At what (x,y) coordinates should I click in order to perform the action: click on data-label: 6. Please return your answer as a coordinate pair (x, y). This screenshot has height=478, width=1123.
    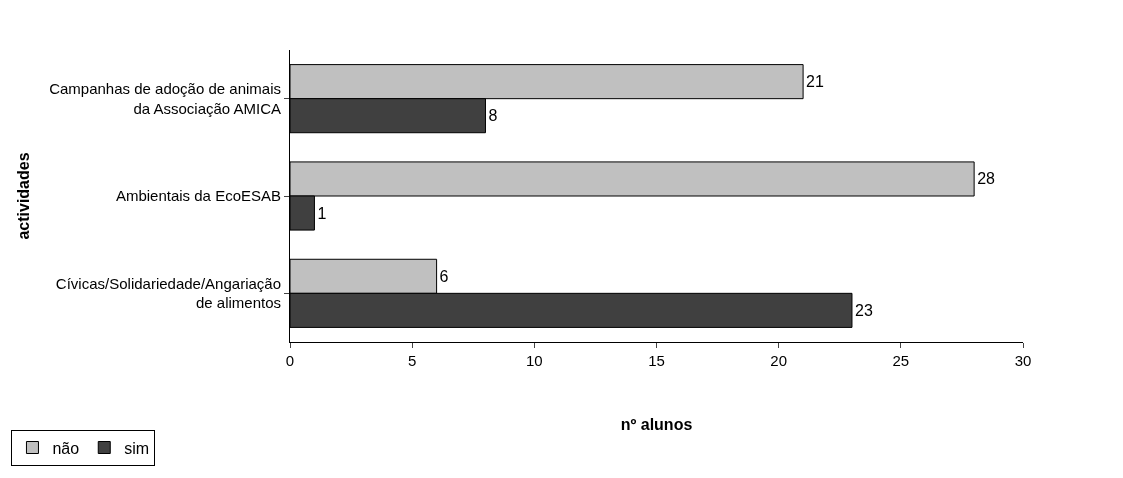
    Looking at the image, I should click on (444, 276).